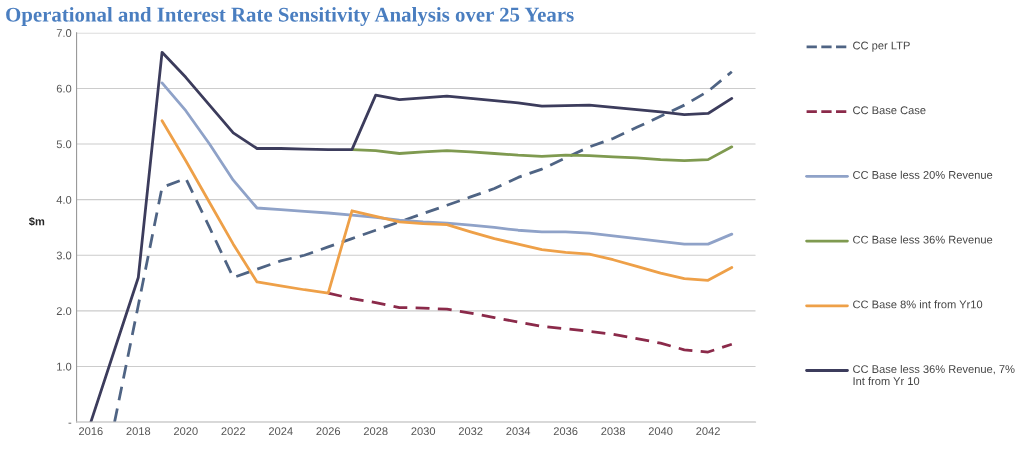 The image size is (1021, 469). Describe the element at coordinates (470, 431) in the screenshot. I see `x-tick-label: 2032` at that location.